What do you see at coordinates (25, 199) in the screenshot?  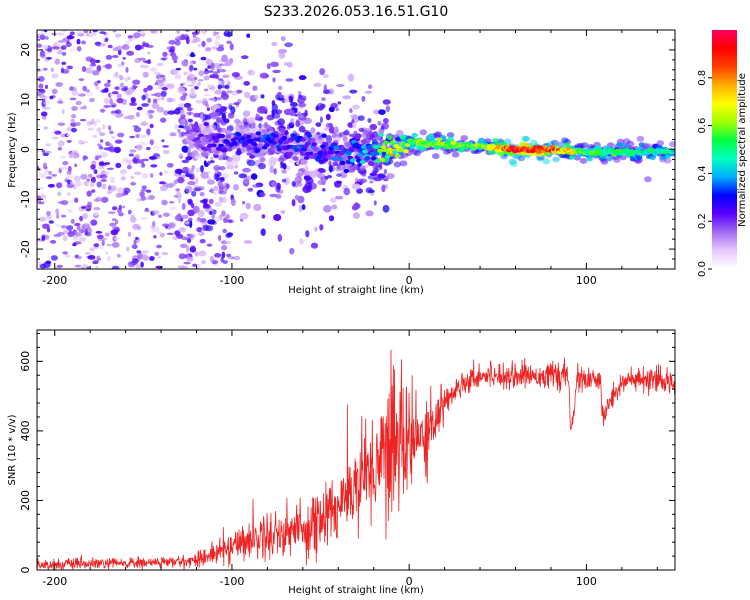 I see `y-tick-label: -10` at bounding box center [25, 199].